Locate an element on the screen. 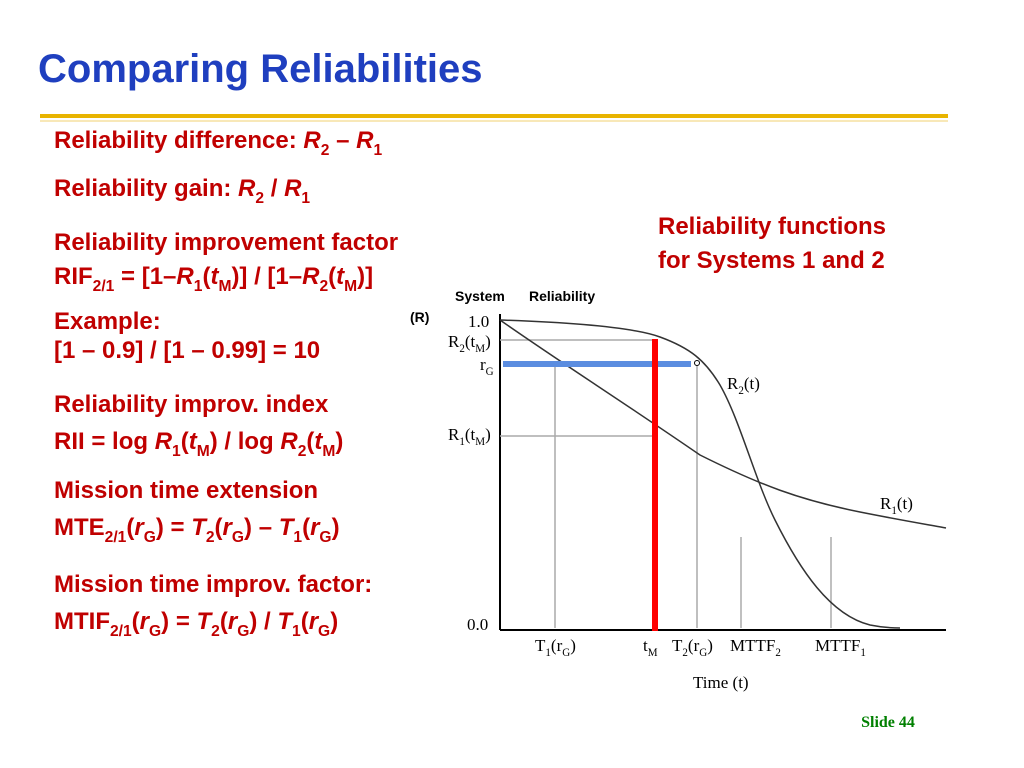  caption: for Systems 1 and 2 is located at coordinates (771, 260).